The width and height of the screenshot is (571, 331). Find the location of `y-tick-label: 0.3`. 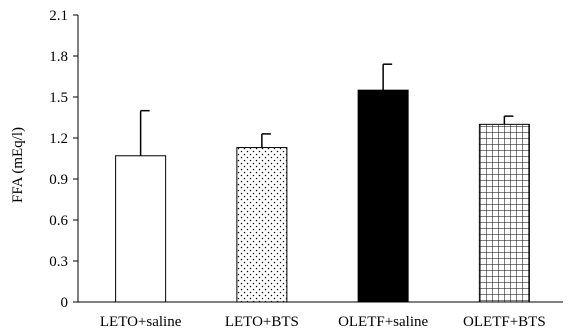

y-tick-label: 0.3 is located at coordinates (58, 262).